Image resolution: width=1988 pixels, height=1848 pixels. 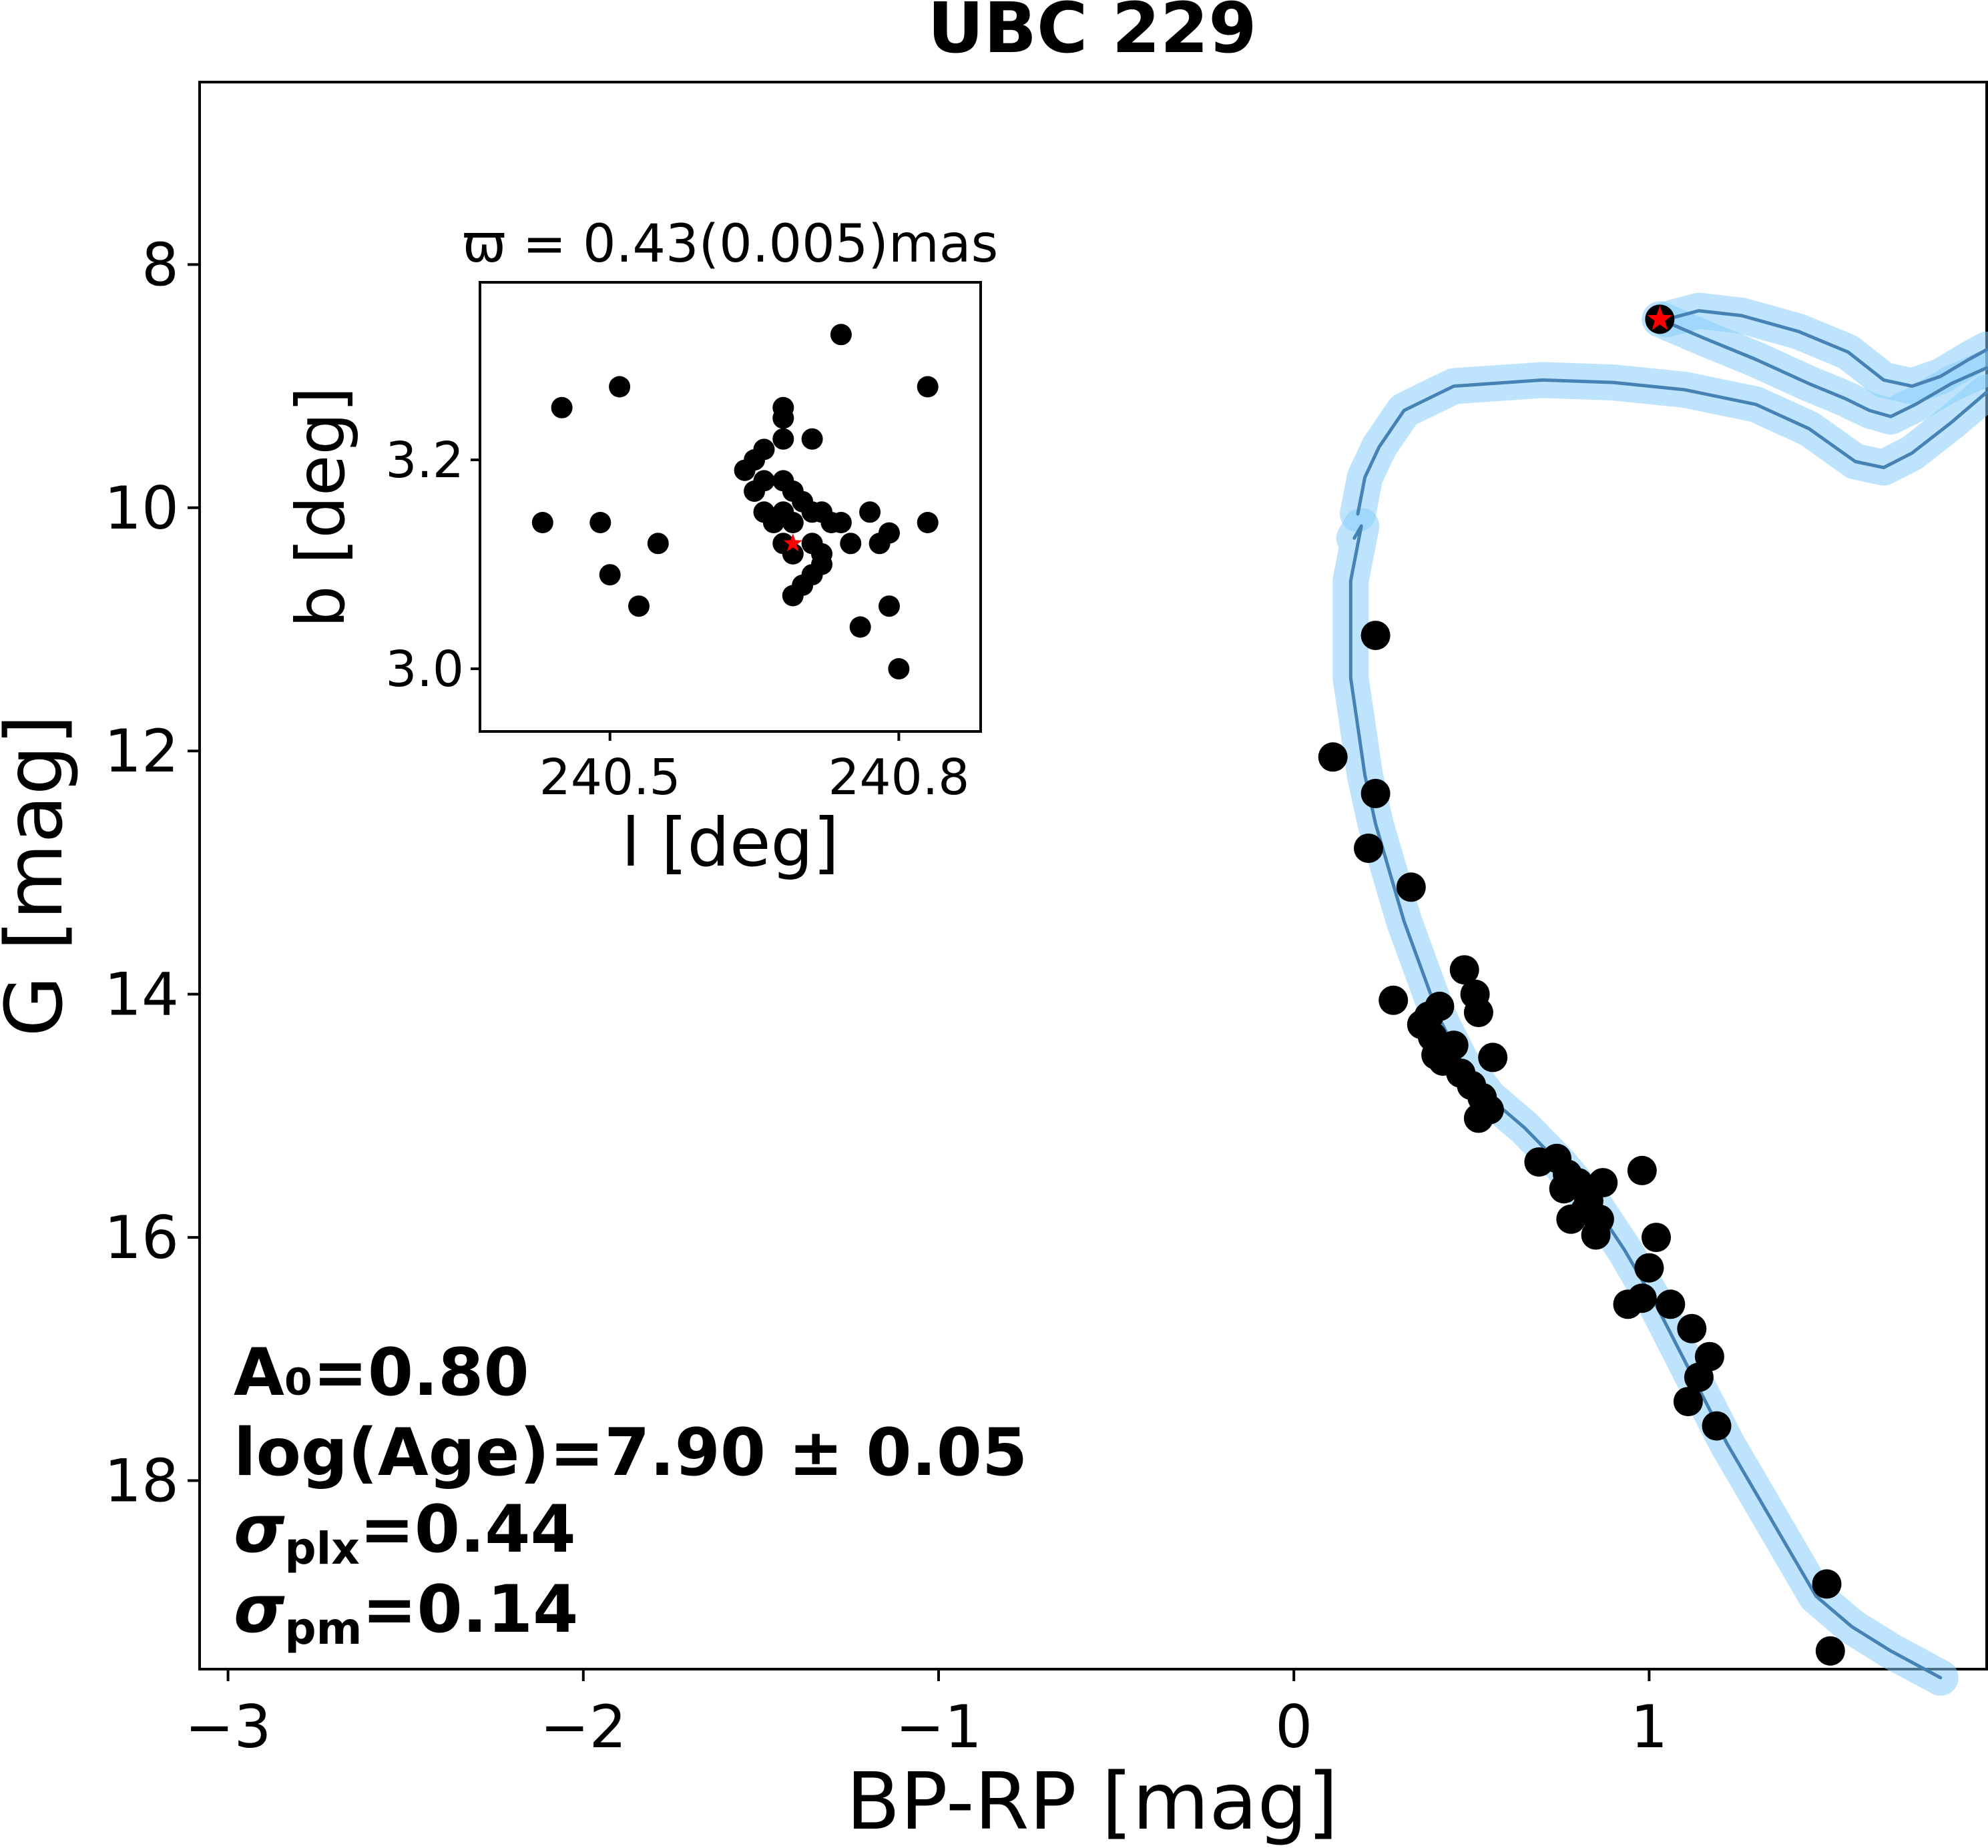 What do you see at coordinates (152, 873) in the screenshot?
I see `y-axis-ticks: 8 10 12 14 16 18` at bounding box center [152, 873].